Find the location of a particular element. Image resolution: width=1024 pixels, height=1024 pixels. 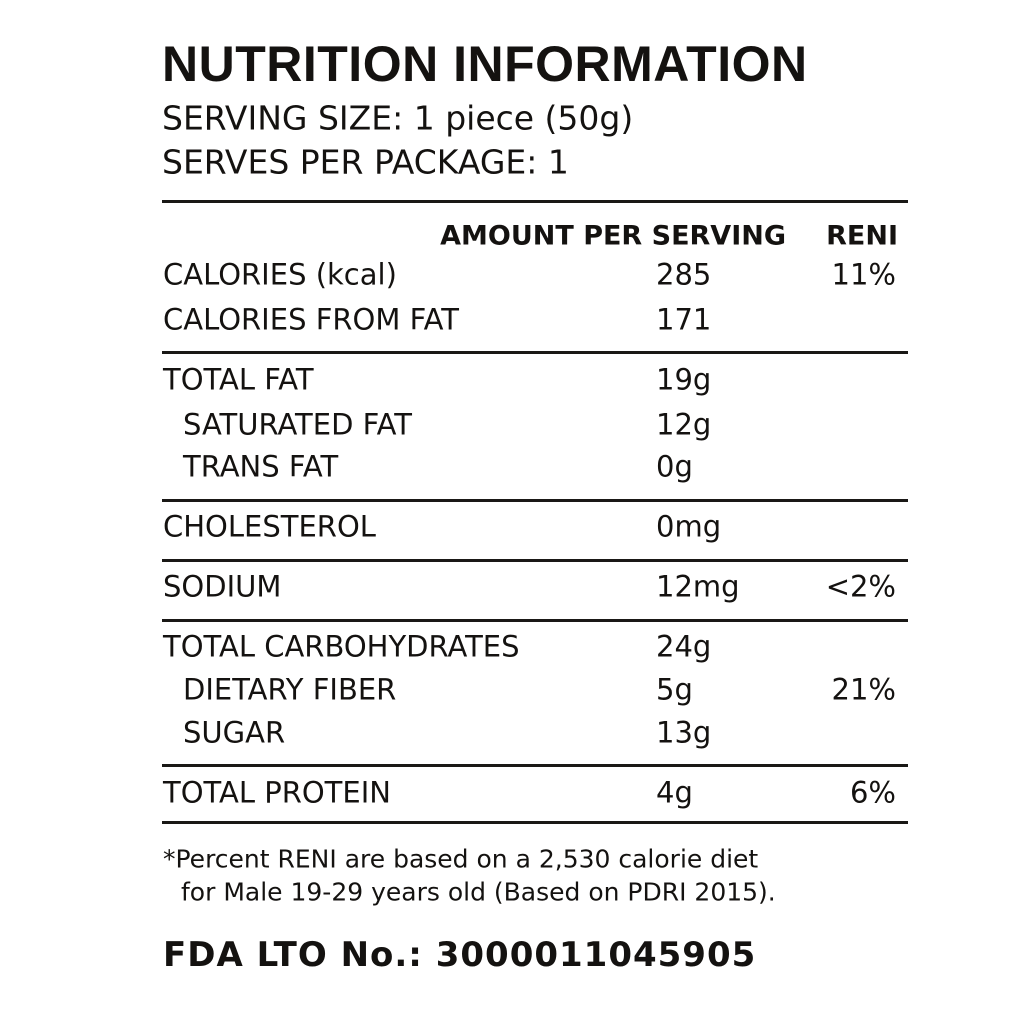

amount: 12g is located at coordinates (684, 424).